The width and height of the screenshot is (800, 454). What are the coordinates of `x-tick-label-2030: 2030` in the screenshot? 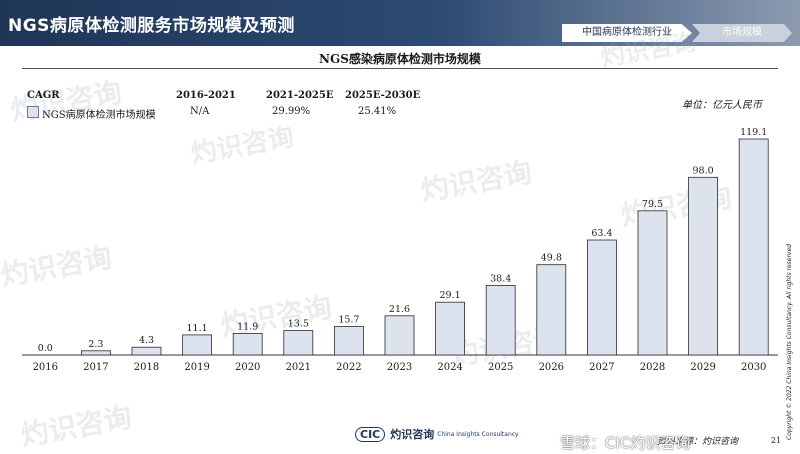 It's located at (753, 367).